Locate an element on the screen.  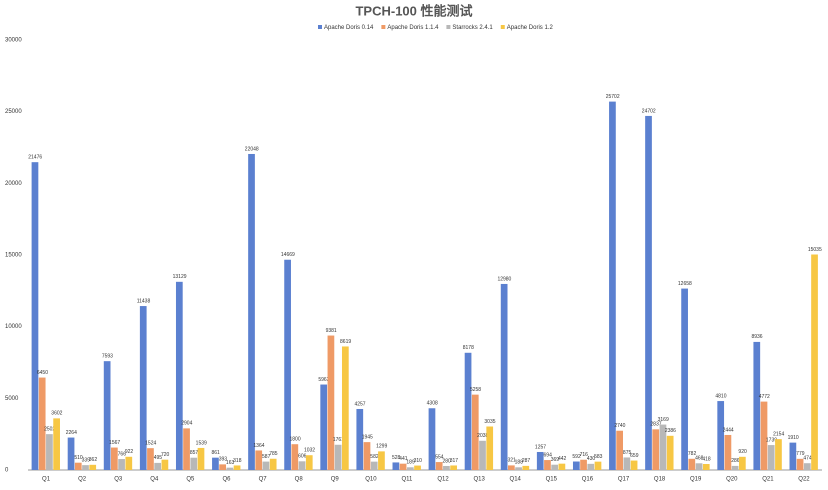
value-label: 861 is located at coordinates (216, 453).